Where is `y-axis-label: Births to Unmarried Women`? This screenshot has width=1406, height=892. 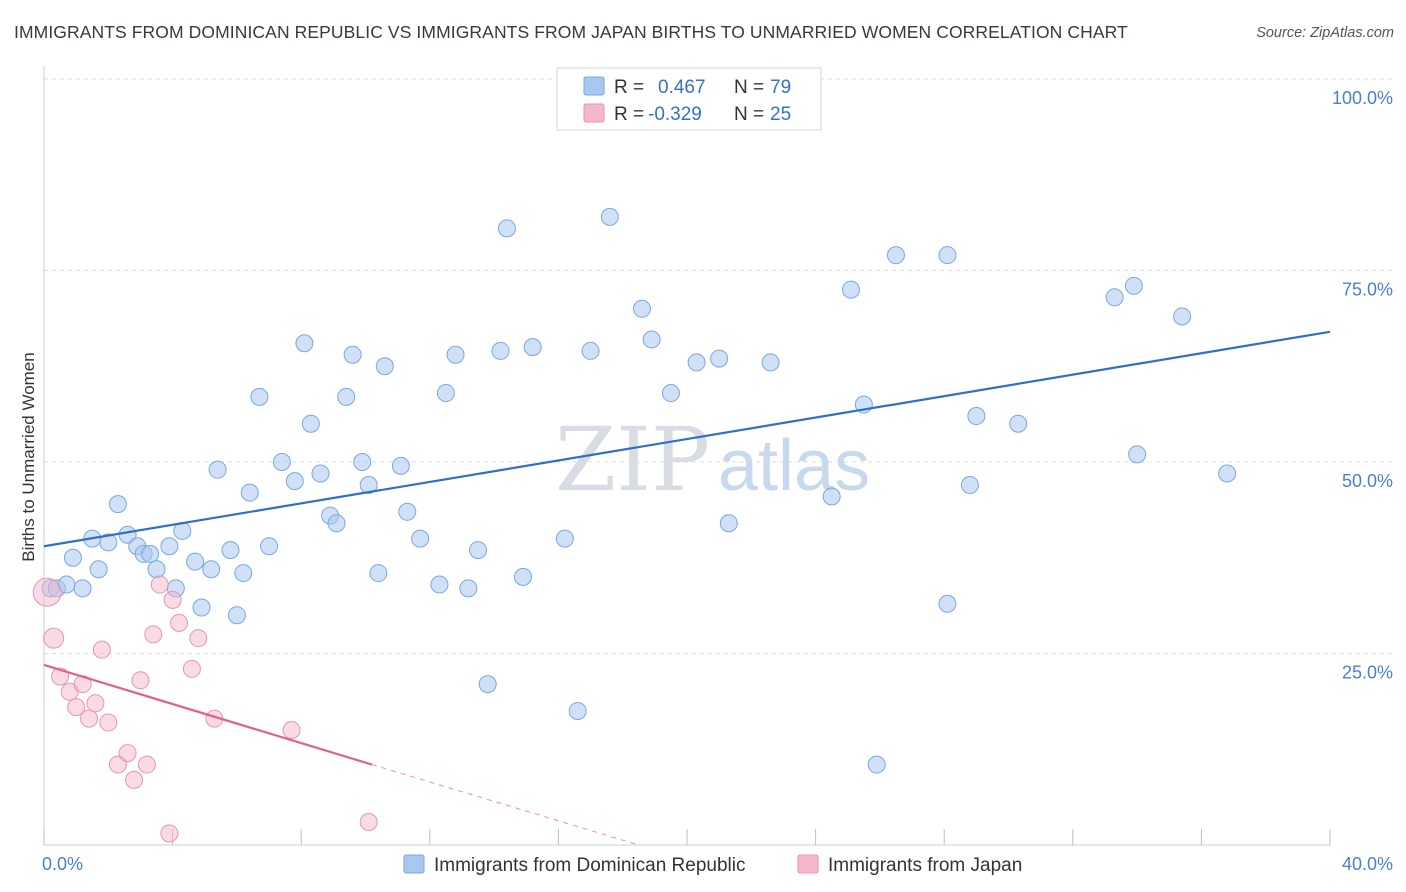
y-axis-label: Births to Unmarried Women is located at coordinates (28, 456).